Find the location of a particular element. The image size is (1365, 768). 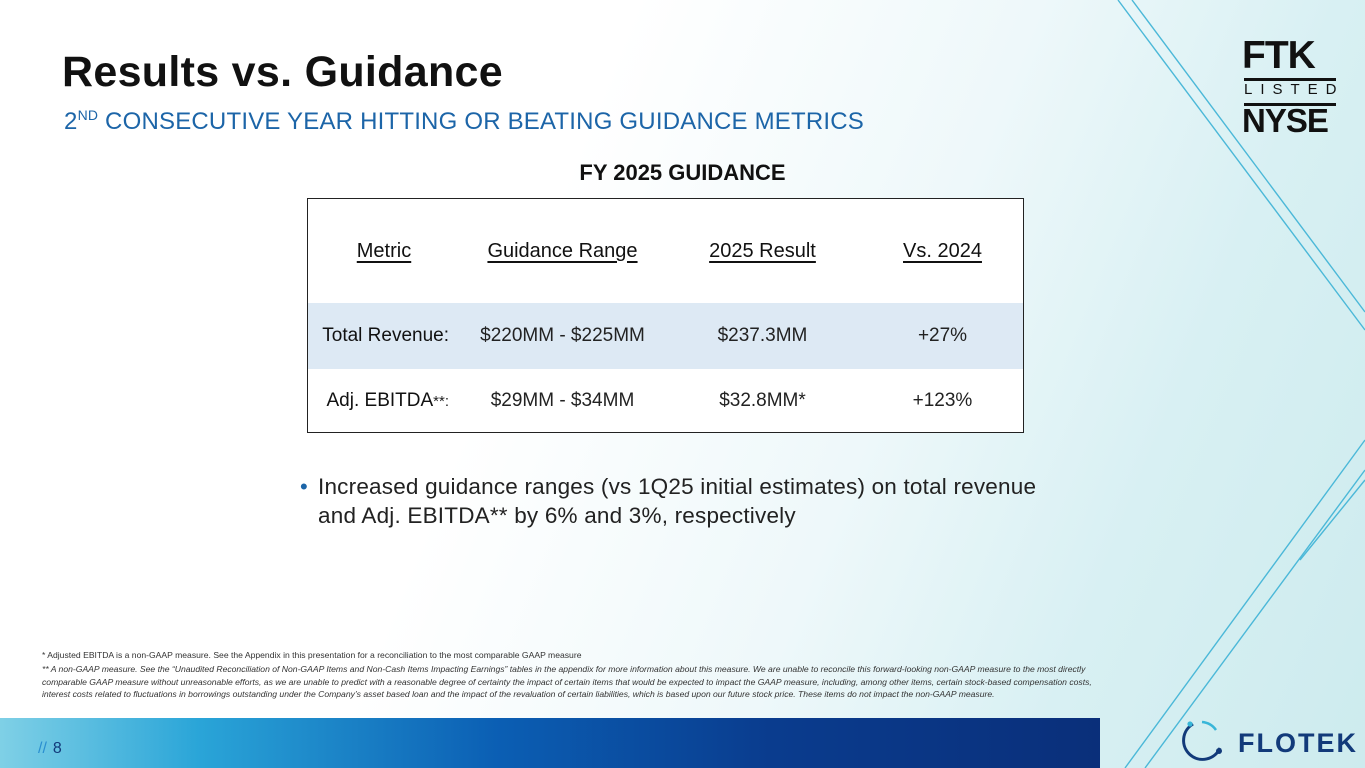

header-vs-prior-year: Vs. 2024 is located at coordinates (942, 250).